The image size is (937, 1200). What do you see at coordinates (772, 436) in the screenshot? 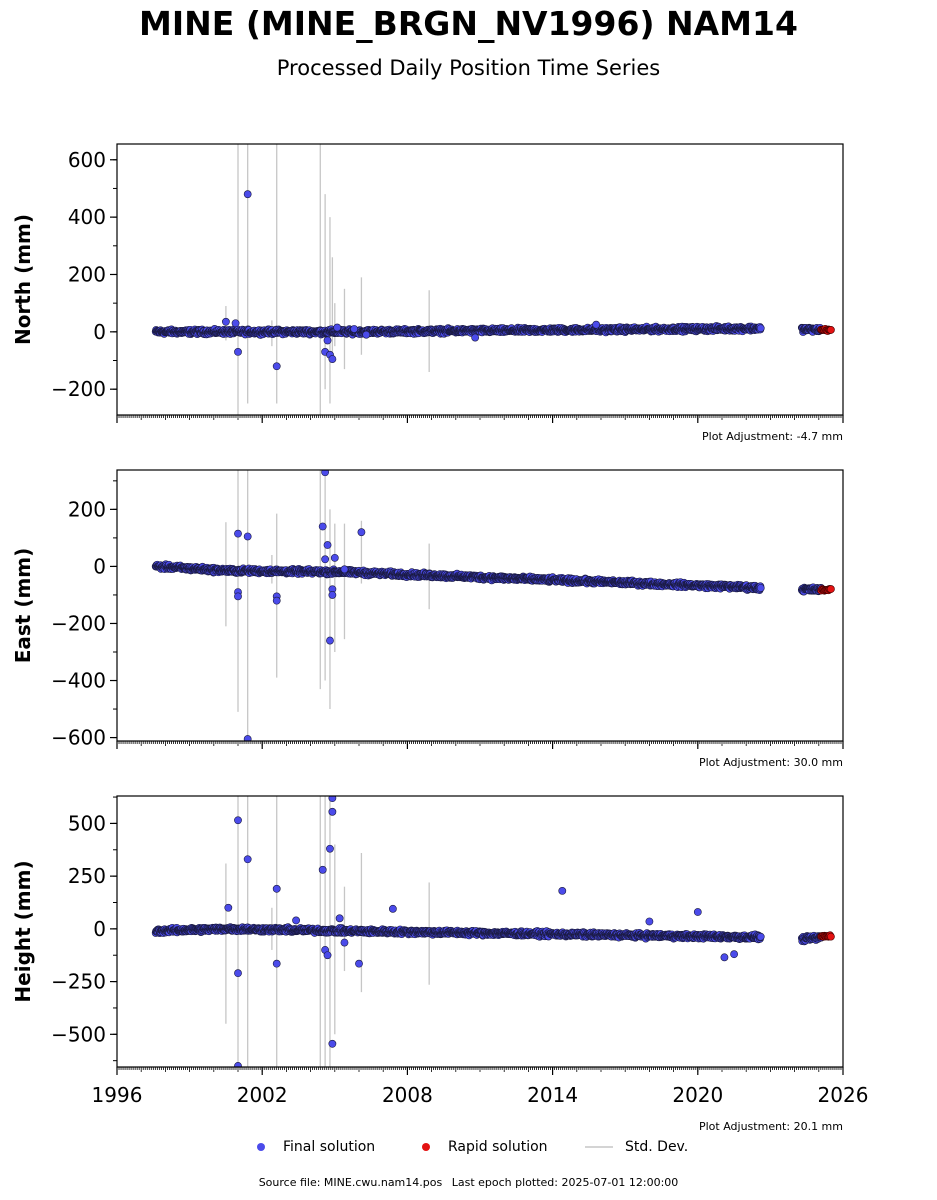
I see `plot-adjustment-label: Plot Adjustment: -4.7 mm` at bounding box center [772, 436].